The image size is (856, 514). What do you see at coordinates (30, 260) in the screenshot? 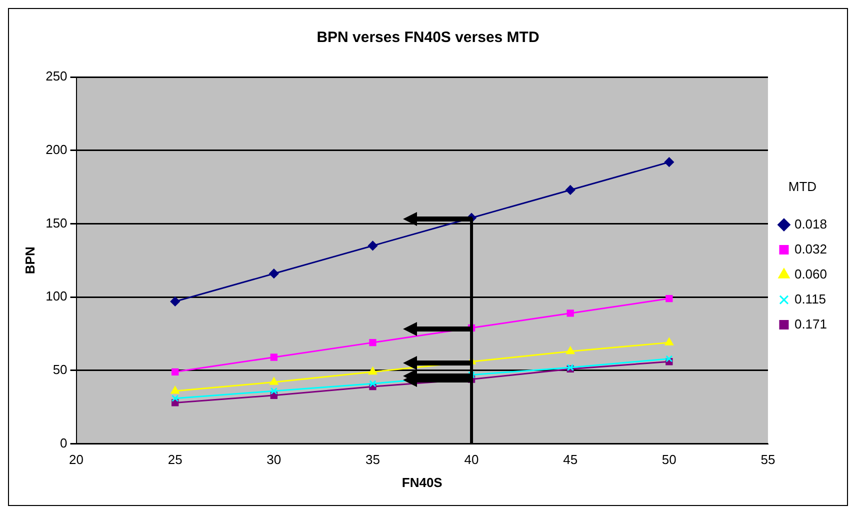
I see `y-axis-title: BPN` at bounding box center [30, 260].